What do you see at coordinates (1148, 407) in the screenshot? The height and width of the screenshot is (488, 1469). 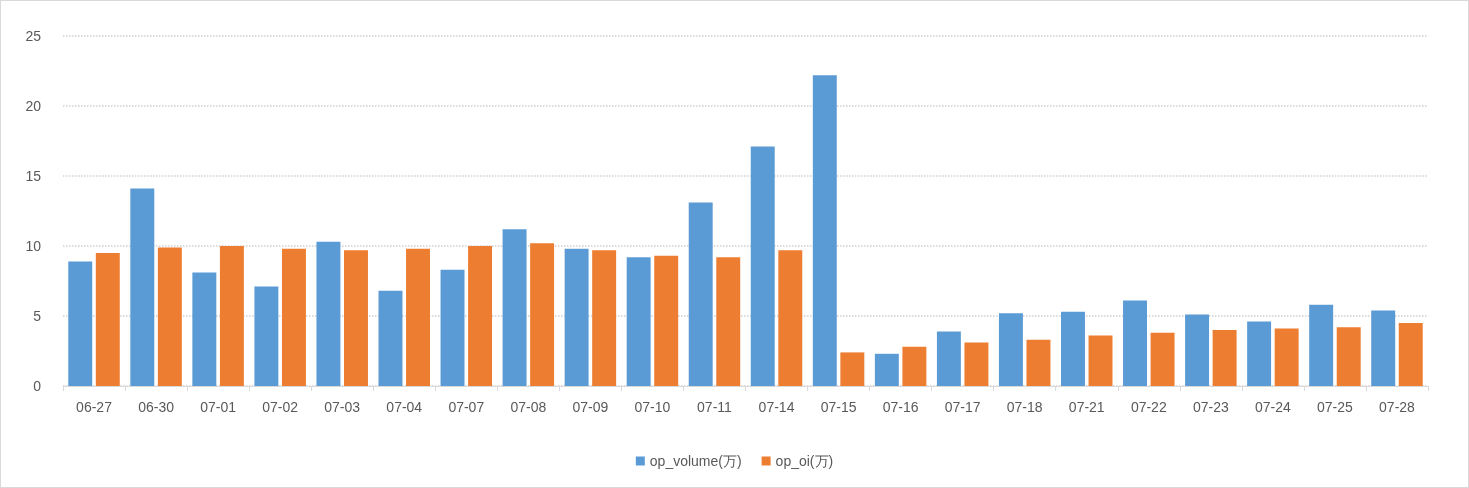 I see `x-tick-label: 07-22` at bounding box center [1148, 407].